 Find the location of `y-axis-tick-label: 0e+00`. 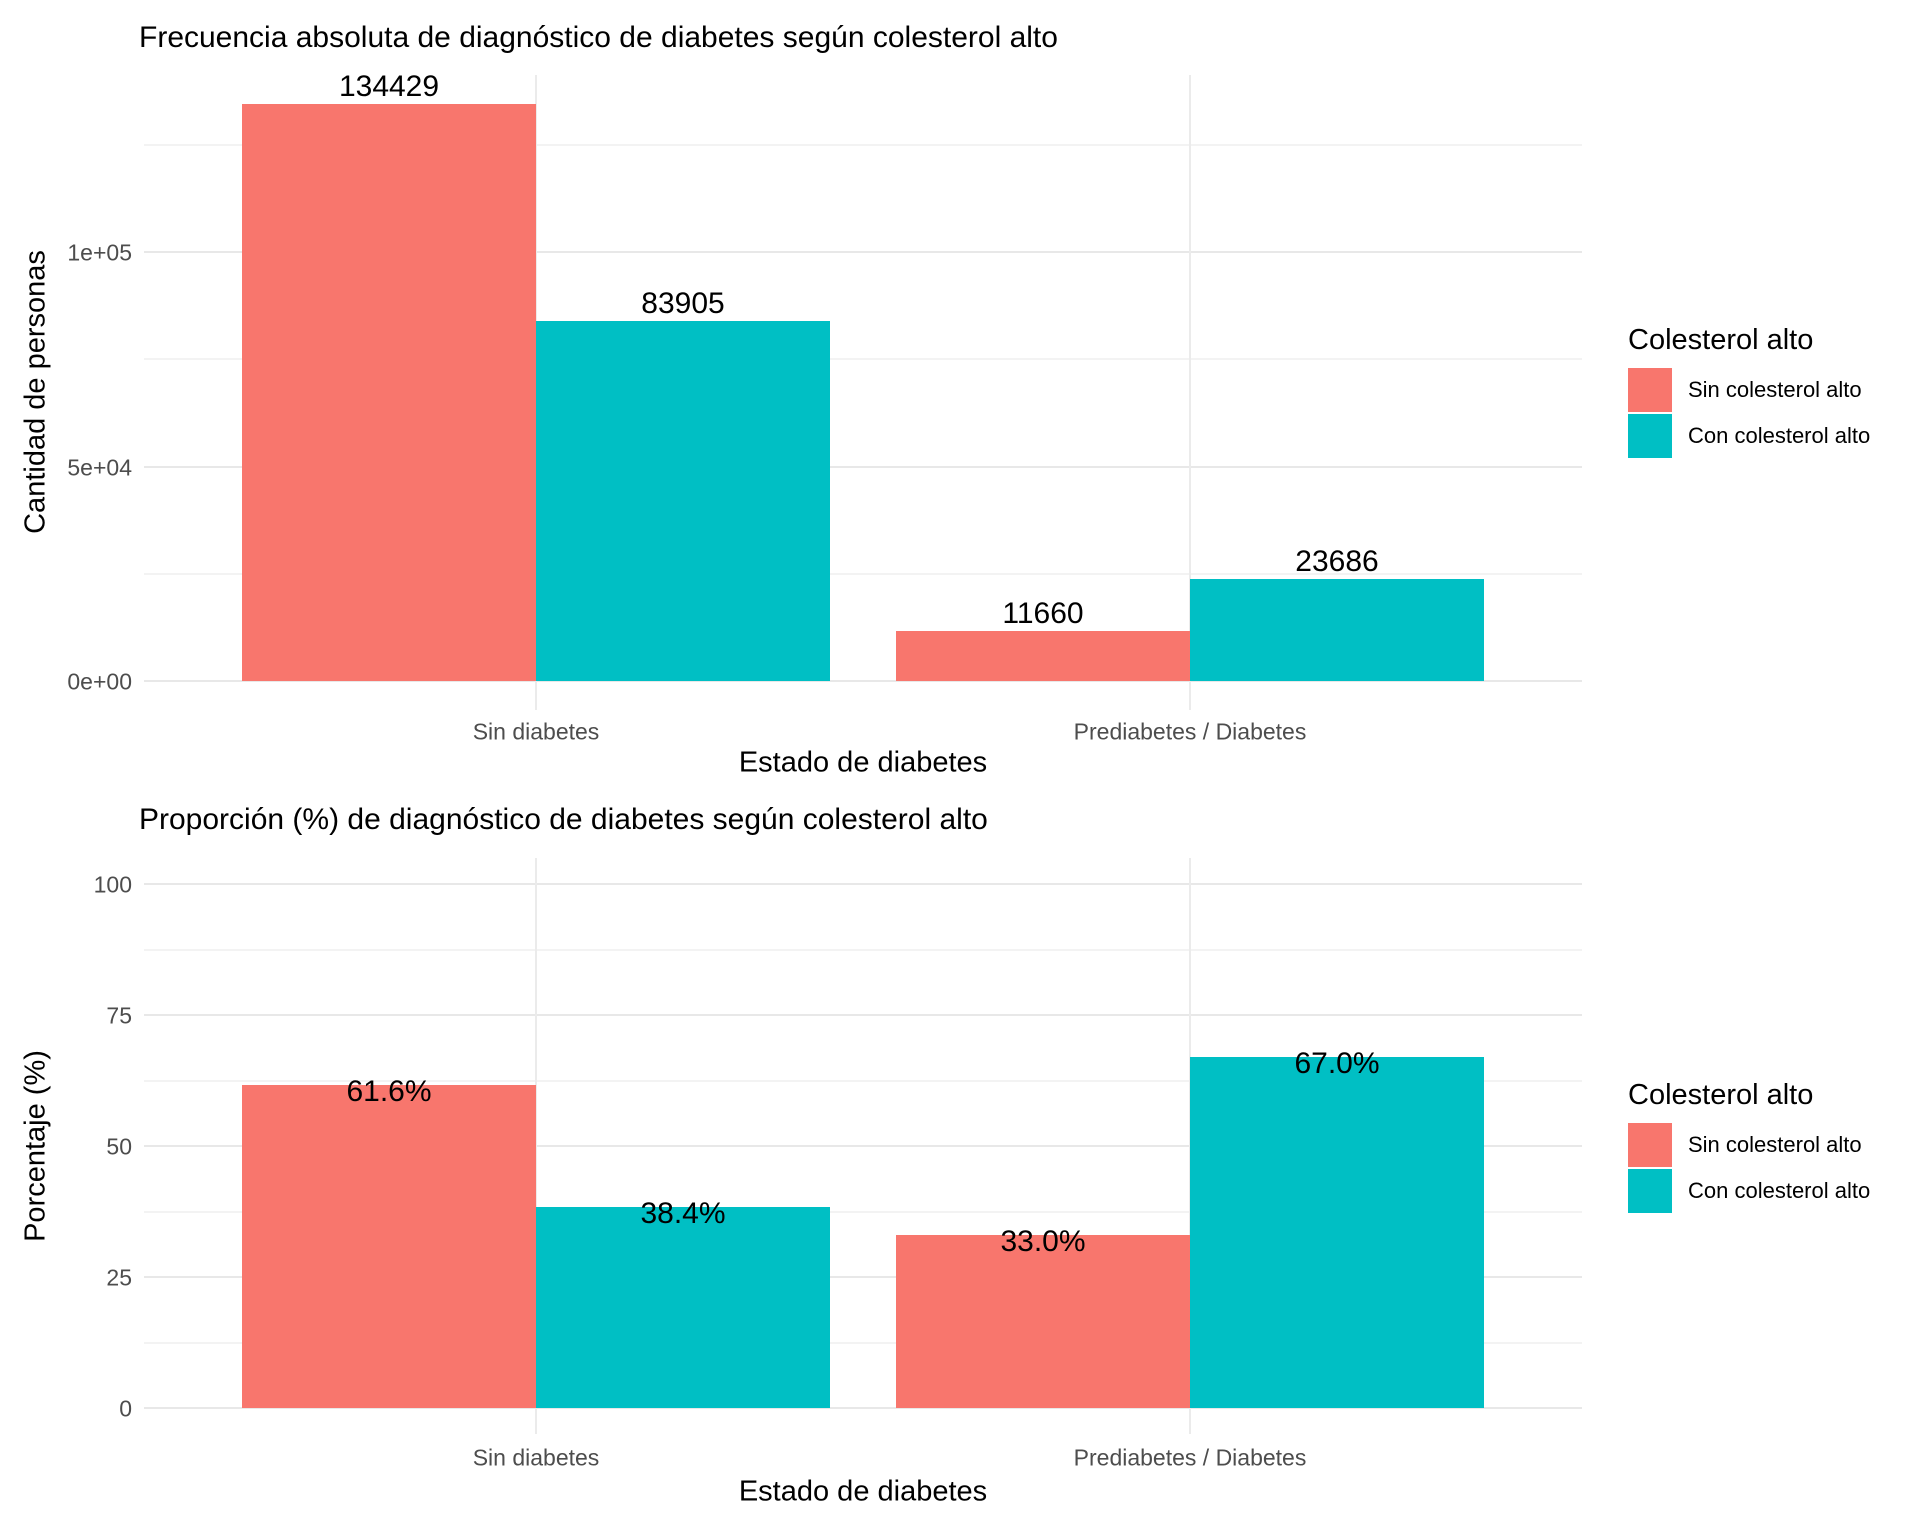

y-axis-tick-label: 0e+00 is located at coordinates (99, 681).